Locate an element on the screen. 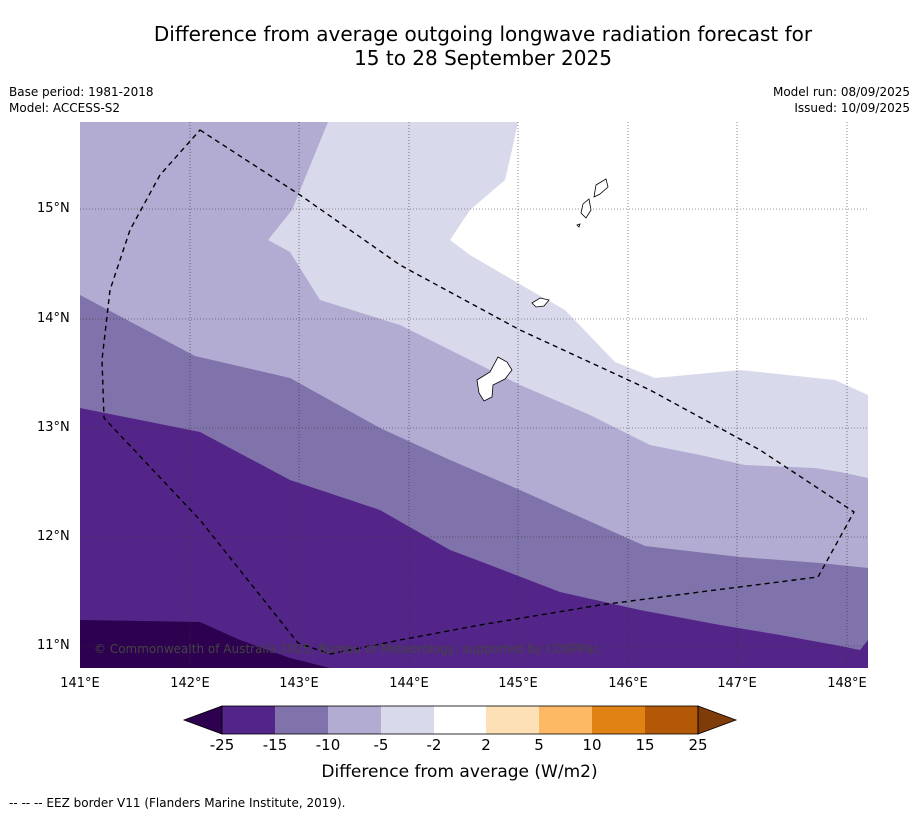 The height and width of the screenshot is (816, 919). lon-label-147e: 147°E is located at coordinates (737, 683).